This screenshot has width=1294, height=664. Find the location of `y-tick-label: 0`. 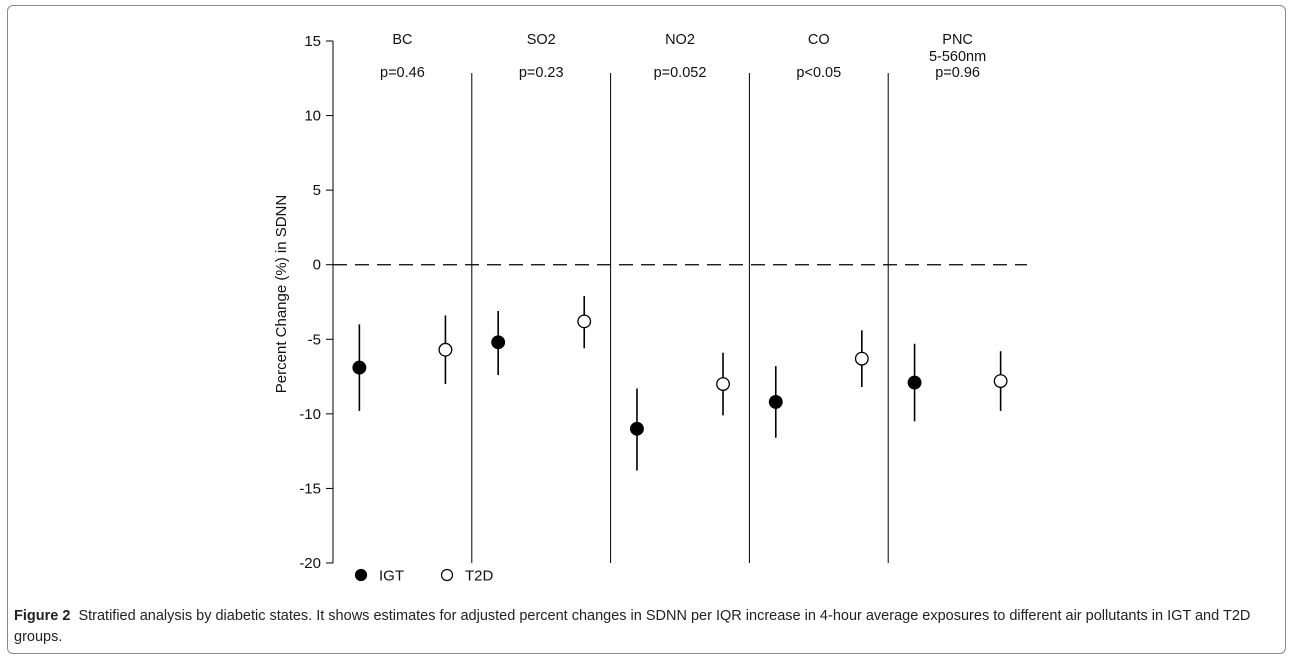

y-tick-label: 0 is located at coordinates (317, 265).